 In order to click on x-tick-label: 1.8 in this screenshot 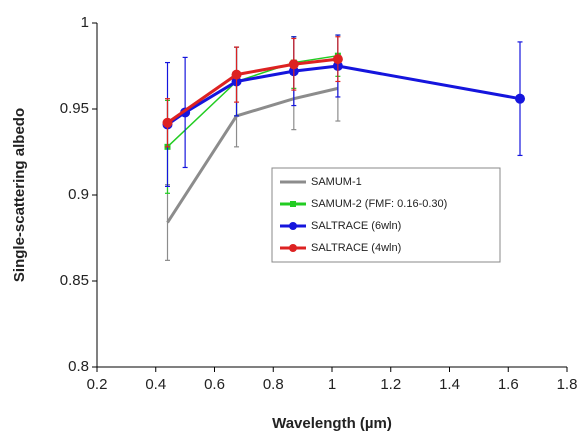, I will do `click(567, 384)`.